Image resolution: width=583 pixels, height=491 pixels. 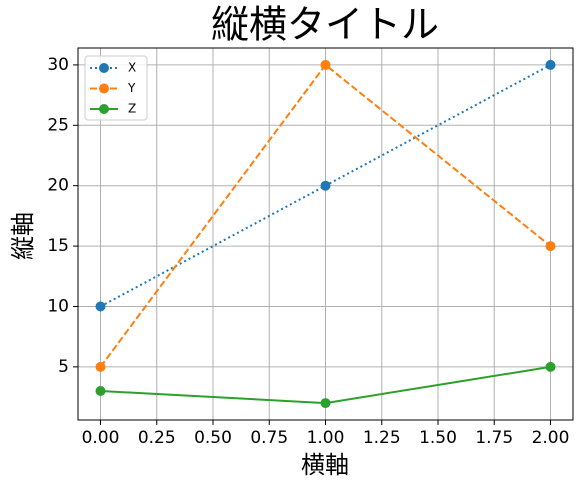 What do you see at coordinates (131, 88) in the screenshot?
I see `legend-label: Y` at bounding box center [131, 88].